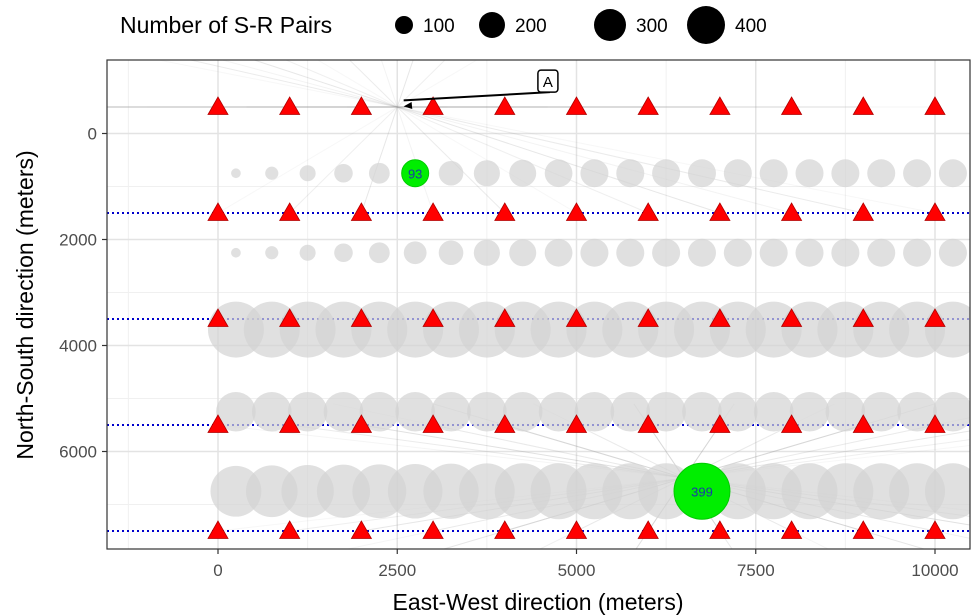  I want to click on y-axis-title: North-South direction (meters), so click(25, 304).